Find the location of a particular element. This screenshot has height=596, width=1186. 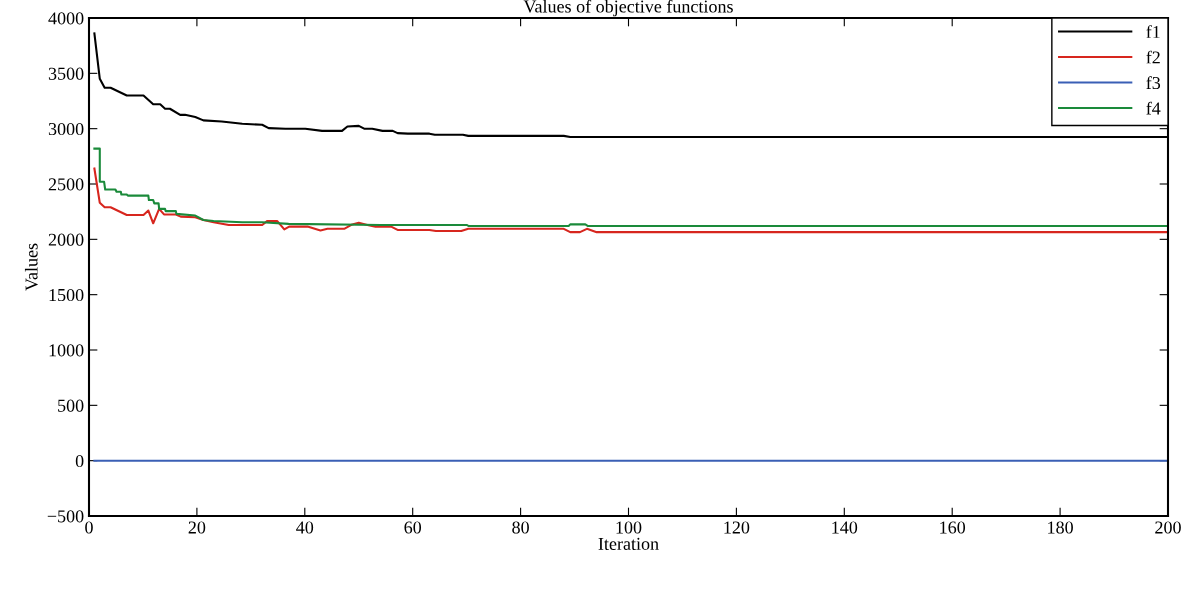

legend-label: f4 is located at coordinates (1153, 108).